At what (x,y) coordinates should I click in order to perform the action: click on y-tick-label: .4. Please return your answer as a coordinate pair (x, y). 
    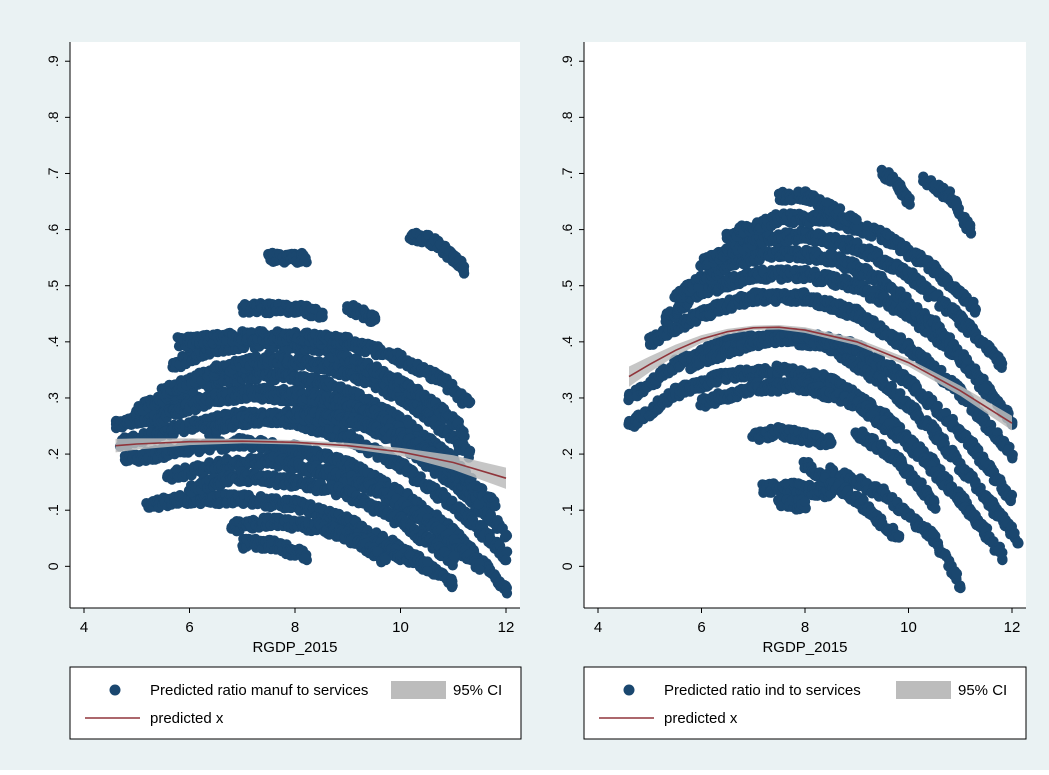
    Looking at the image, I should click on (53, 342).